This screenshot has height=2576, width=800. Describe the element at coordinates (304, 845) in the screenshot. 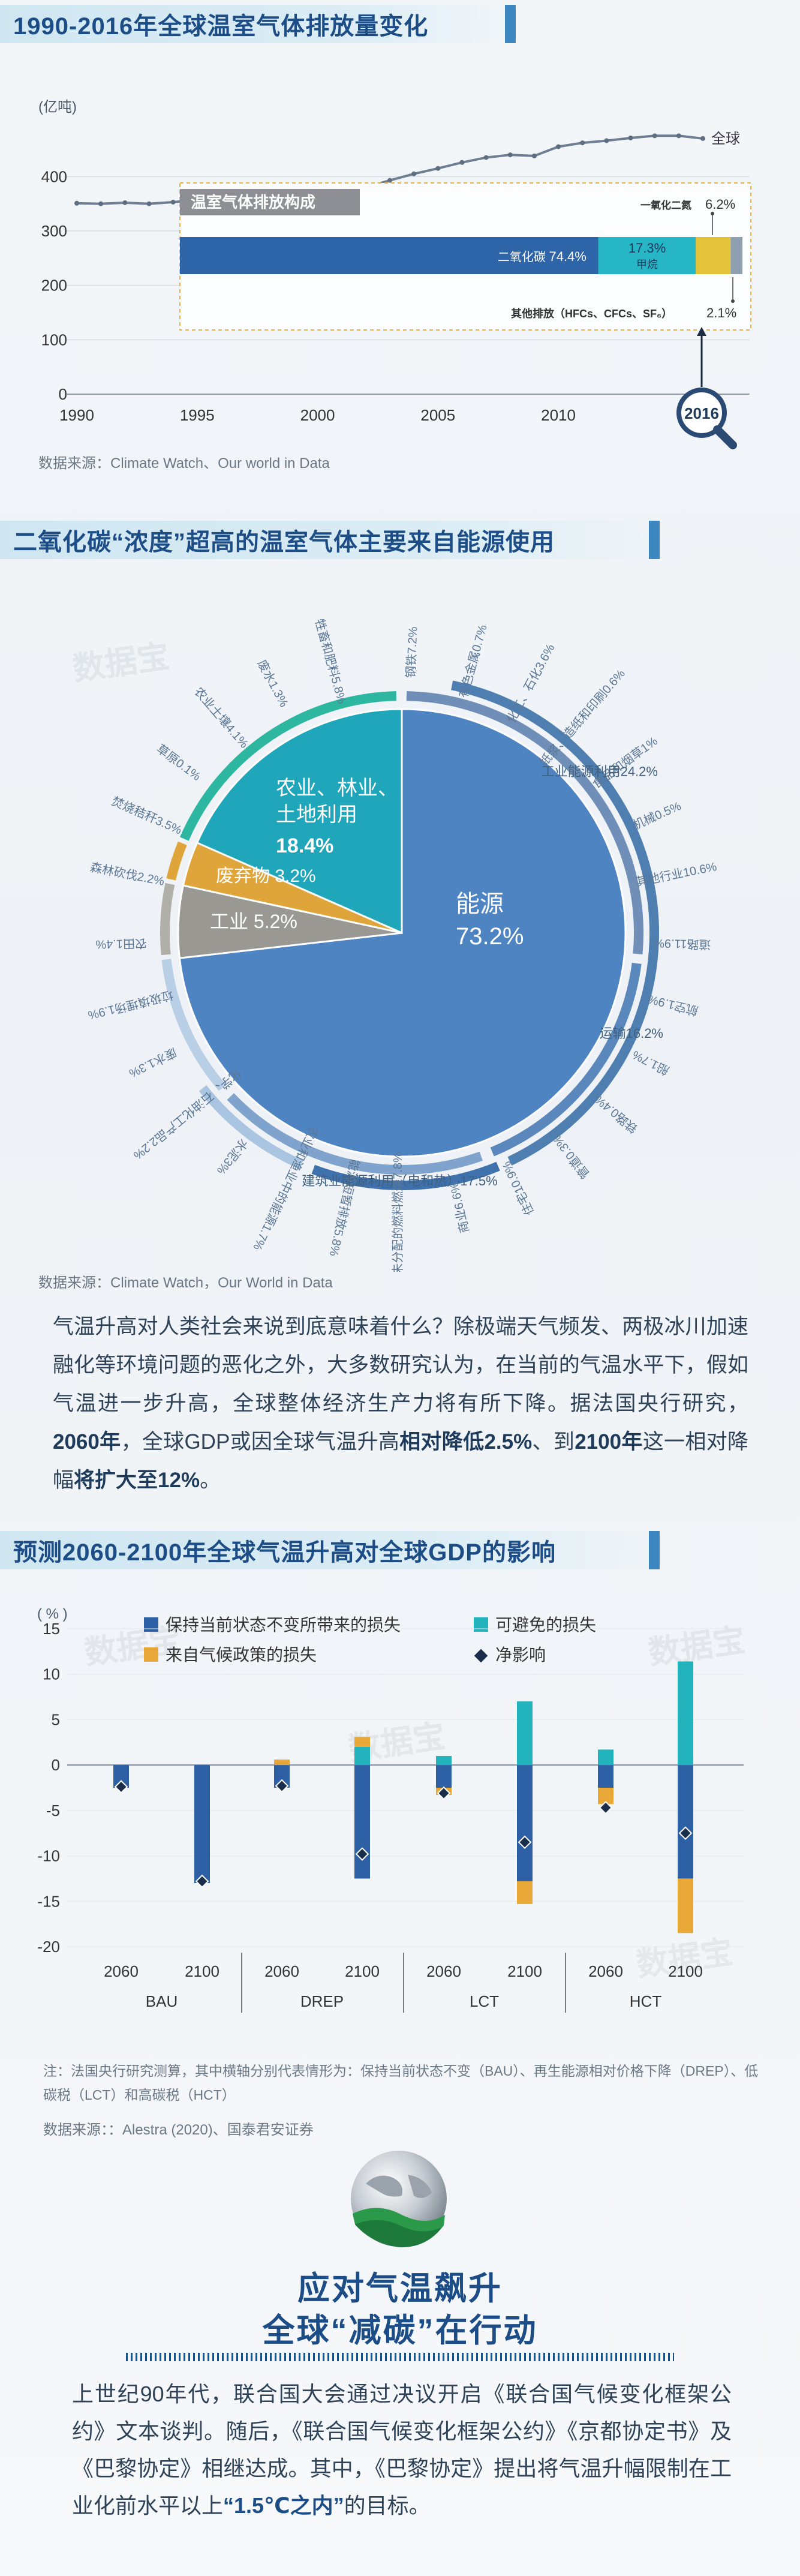

I see `pie-slice-value: 18.4%` at that location.